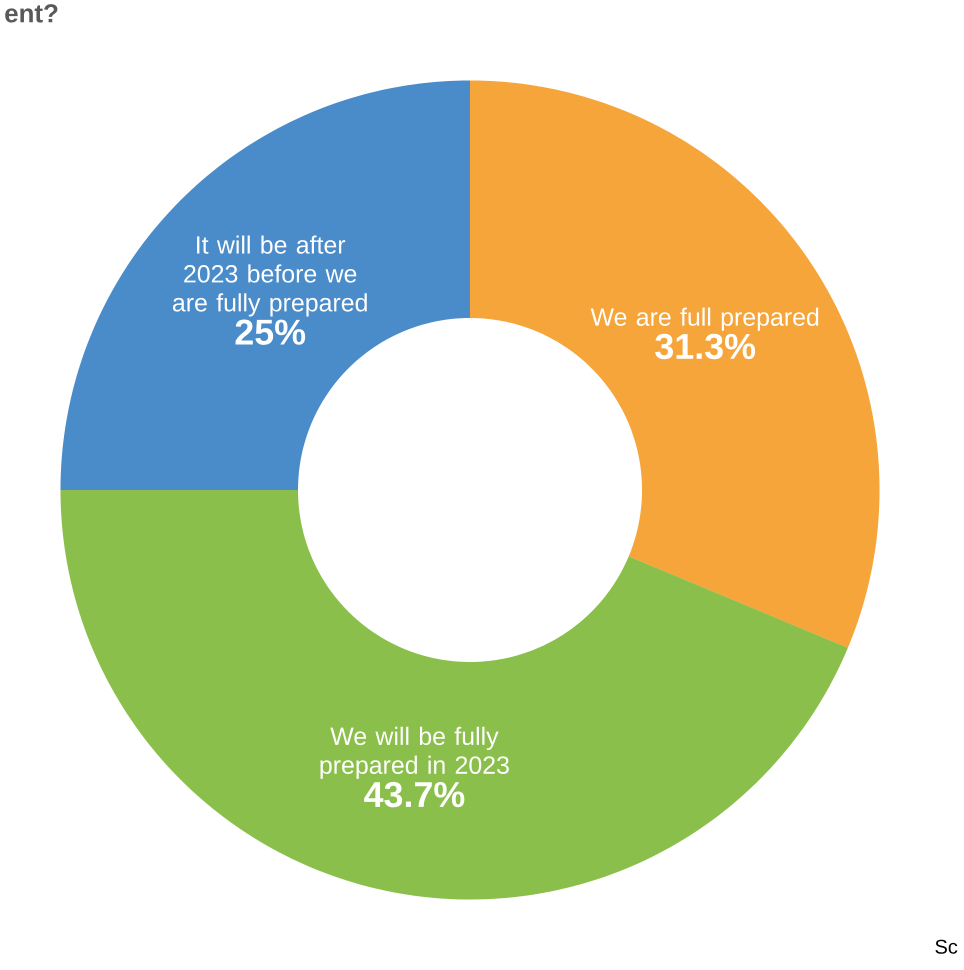 This screenshot has width=964, height=970. Describe the element at coordinates (414, 795) in the screenshot. I see `data-label: 43.7%` at that location.